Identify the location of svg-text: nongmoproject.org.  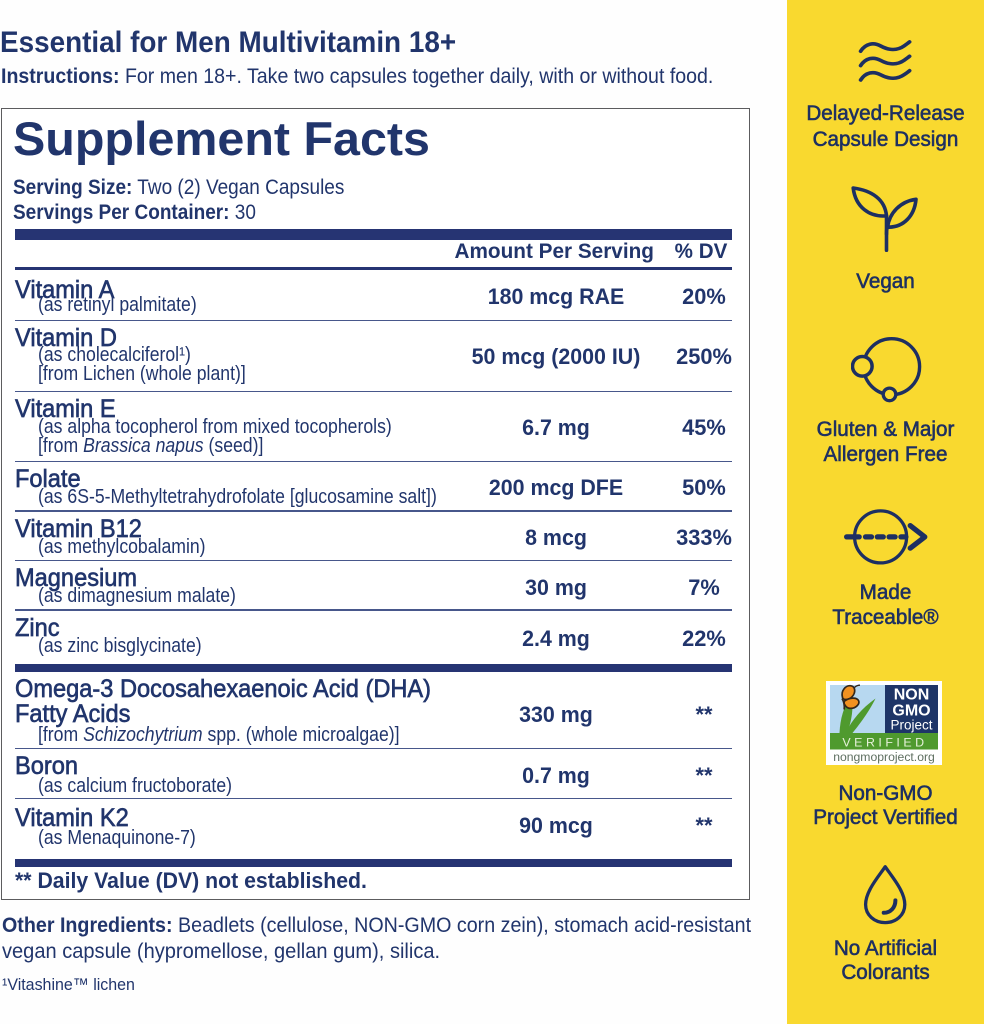
(884, 757).